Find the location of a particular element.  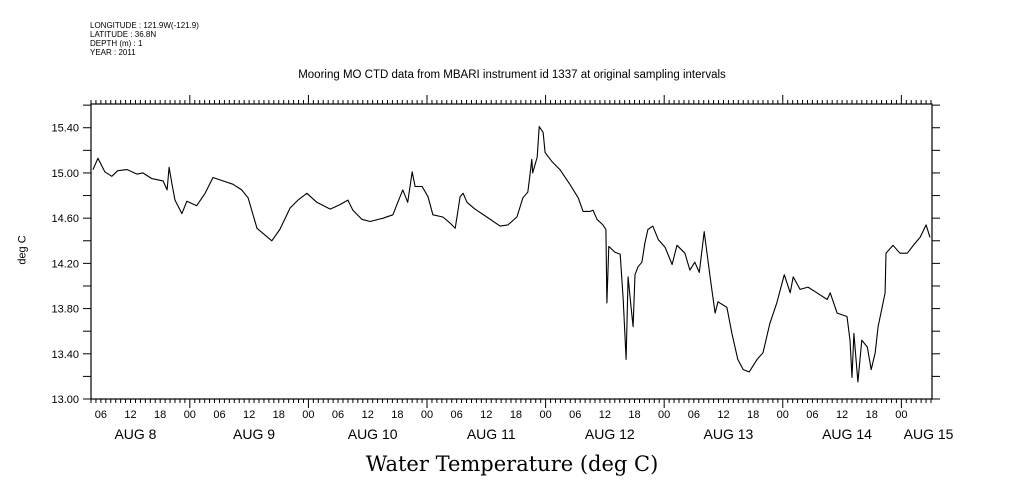

latitude-text: LATITUDE : 36.8N is located at coordinates (123, 34).